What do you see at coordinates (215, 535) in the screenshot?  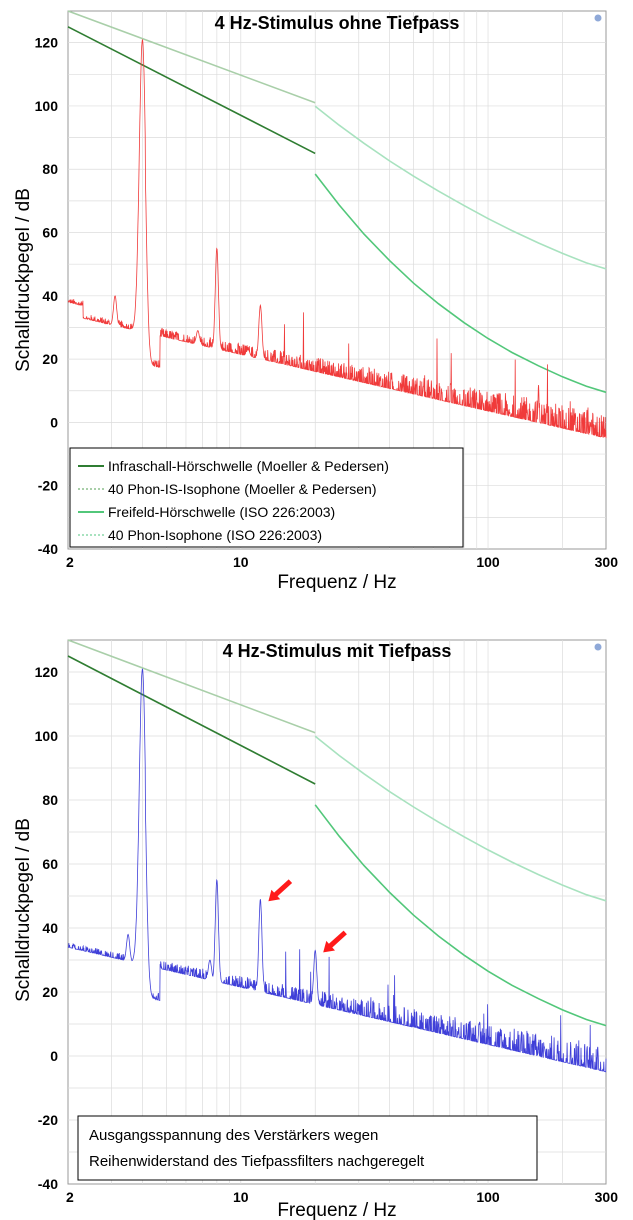 I see `legend-label-ff-isophone: 40 Phon-Isophone (ISO 226:2003)` at bounding box center [215, 535].